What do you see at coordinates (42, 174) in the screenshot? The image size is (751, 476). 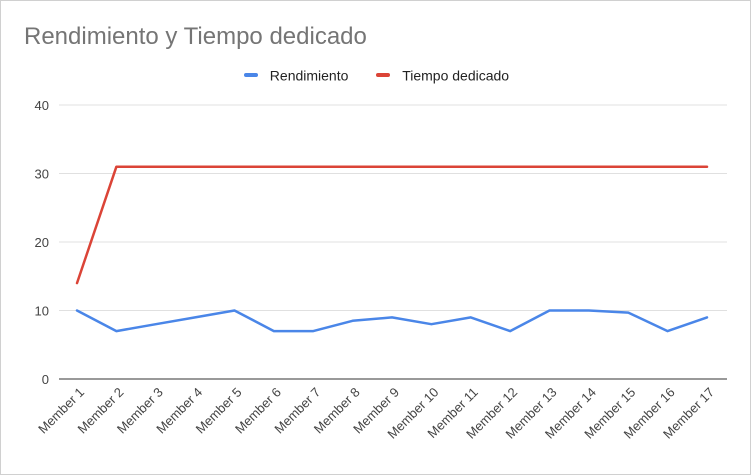 I see `y-tick-label-30: 30` at bounding box center [42, 174].